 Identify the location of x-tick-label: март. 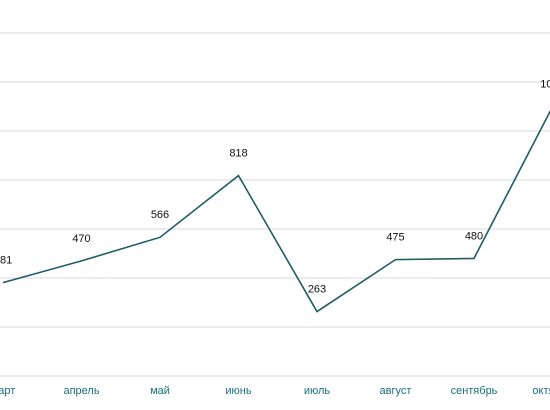
(7, 391).